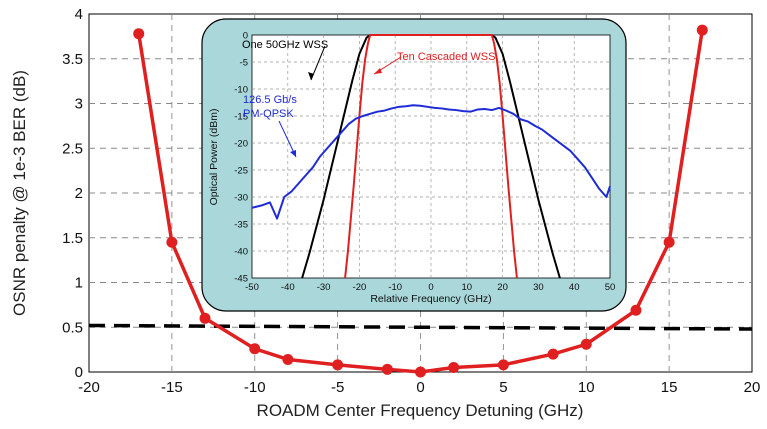  Describe the element at coordinates (79, 283) in the screenshot. I see `main-y-tick-2: 1` at that location.